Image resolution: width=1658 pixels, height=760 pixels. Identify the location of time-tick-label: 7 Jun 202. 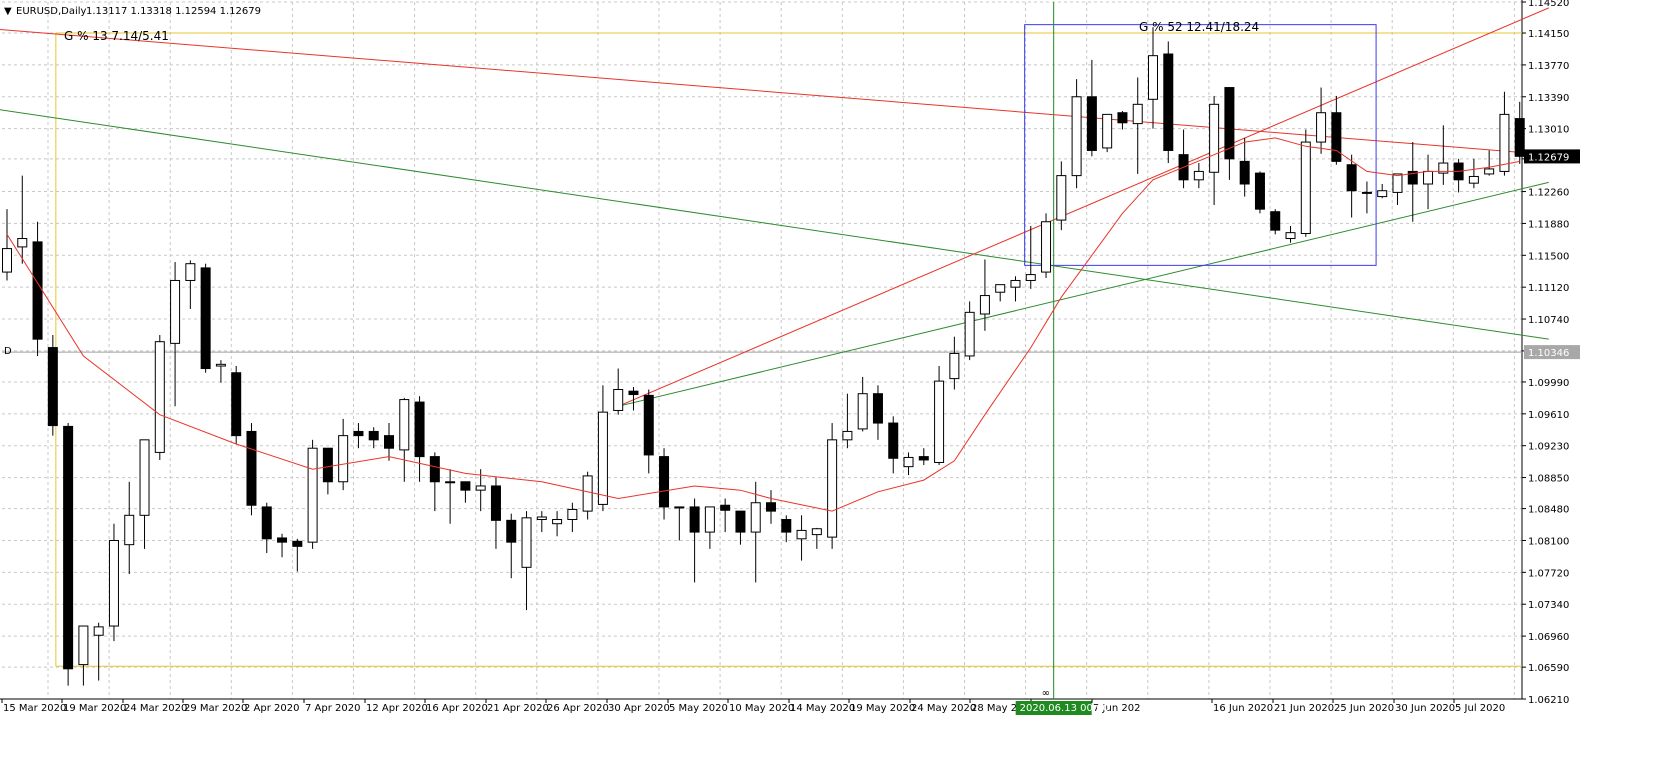
(1116, 708).